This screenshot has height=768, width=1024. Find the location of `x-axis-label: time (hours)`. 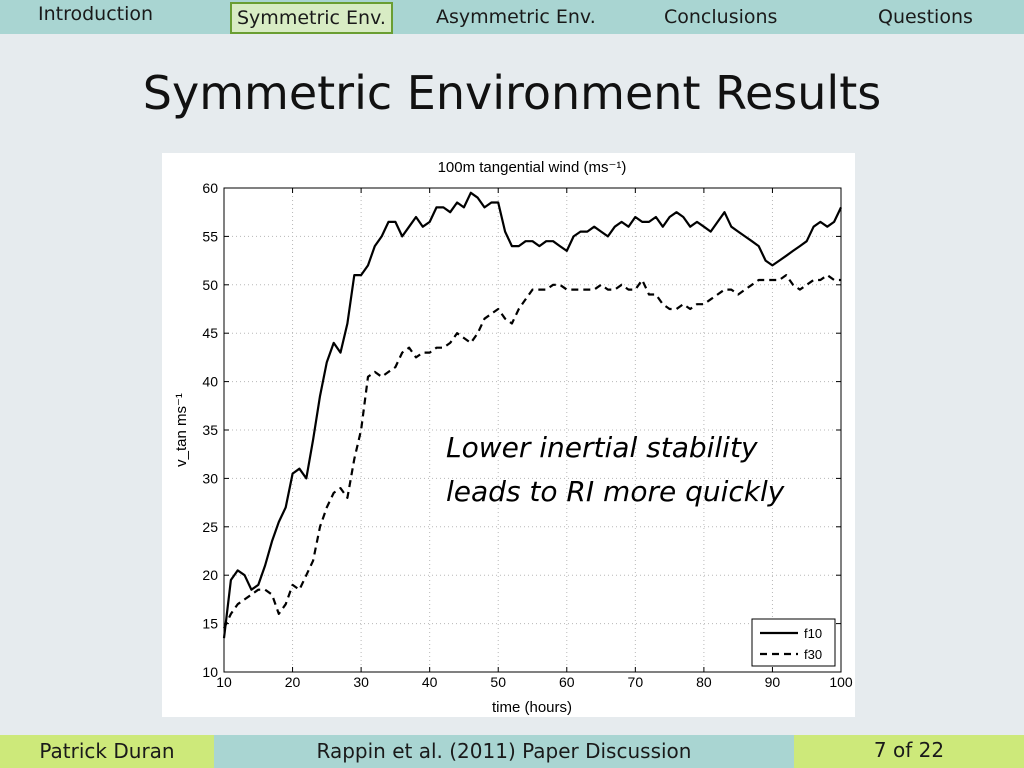

x-axis-label: time (hours) is located at coordinates (532, 707).